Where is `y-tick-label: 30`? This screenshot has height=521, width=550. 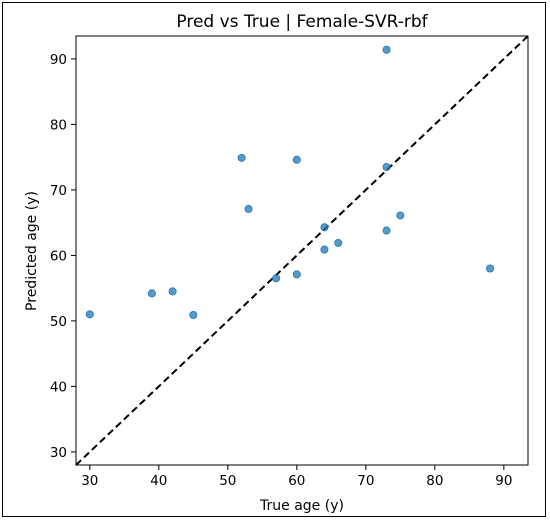
y-tick-label: 30 is located at coordinates (58, 453).